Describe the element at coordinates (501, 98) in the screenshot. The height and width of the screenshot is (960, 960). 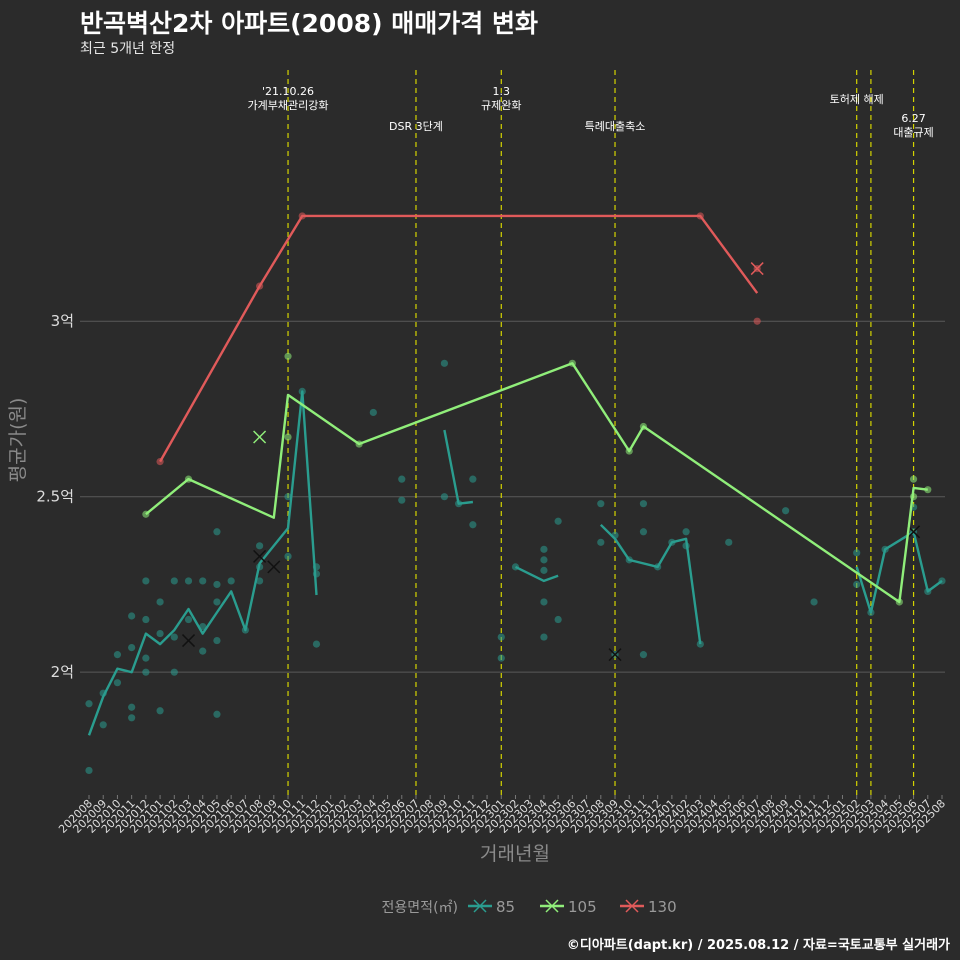
I see `event-annotation: 1.3 규제완화` at that location.